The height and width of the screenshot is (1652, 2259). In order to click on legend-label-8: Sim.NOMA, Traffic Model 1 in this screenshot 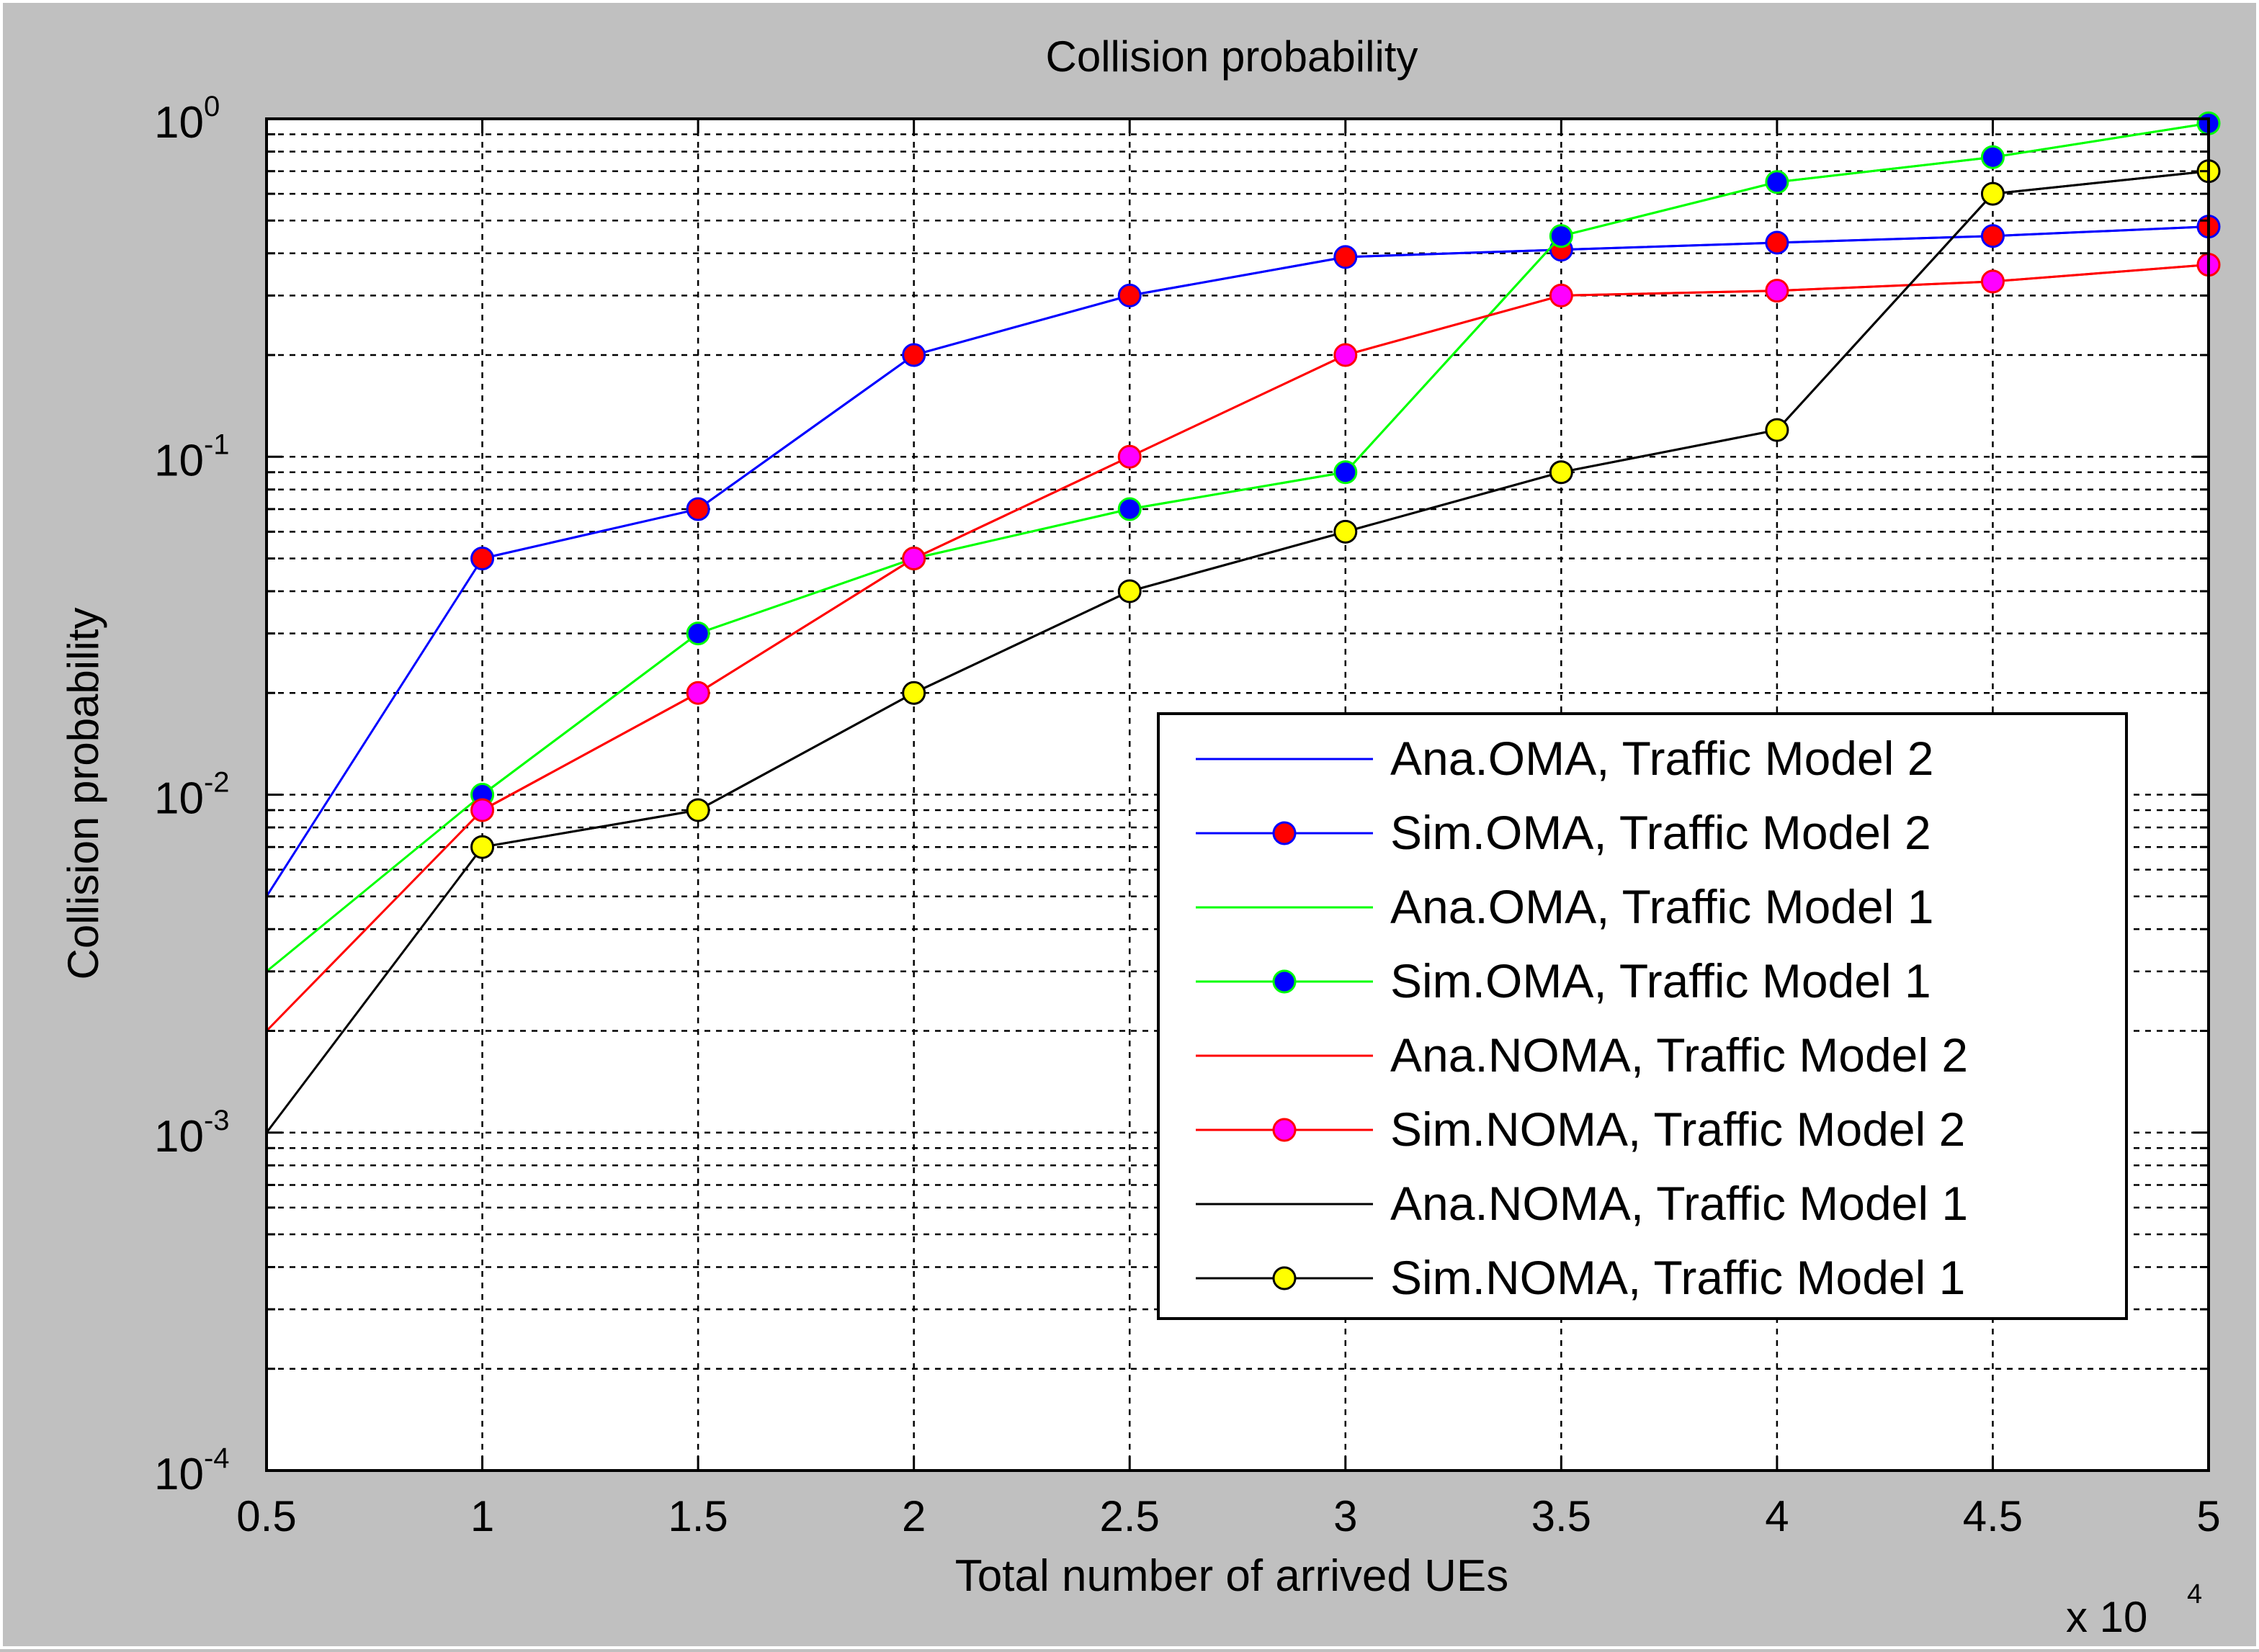, I will do `click(1677, 1277)`.